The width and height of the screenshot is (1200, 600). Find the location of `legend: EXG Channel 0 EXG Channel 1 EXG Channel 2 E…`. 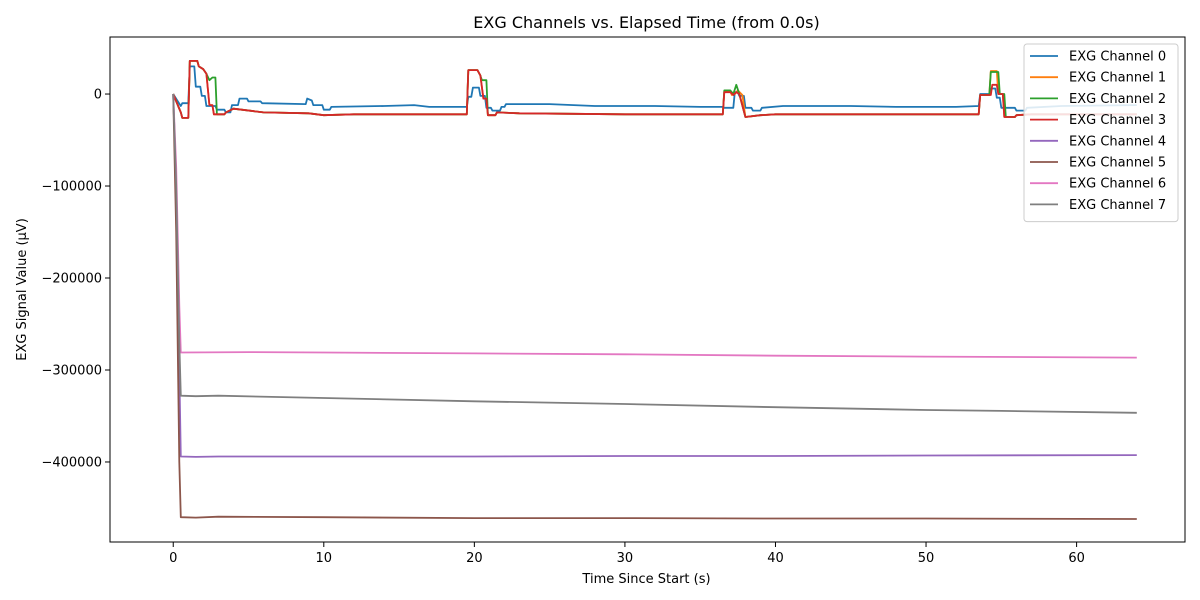

legend: EXG Channel 0 EXG Channel 1 EXG Channel 2 E… is located at coordinates (1101, 133).